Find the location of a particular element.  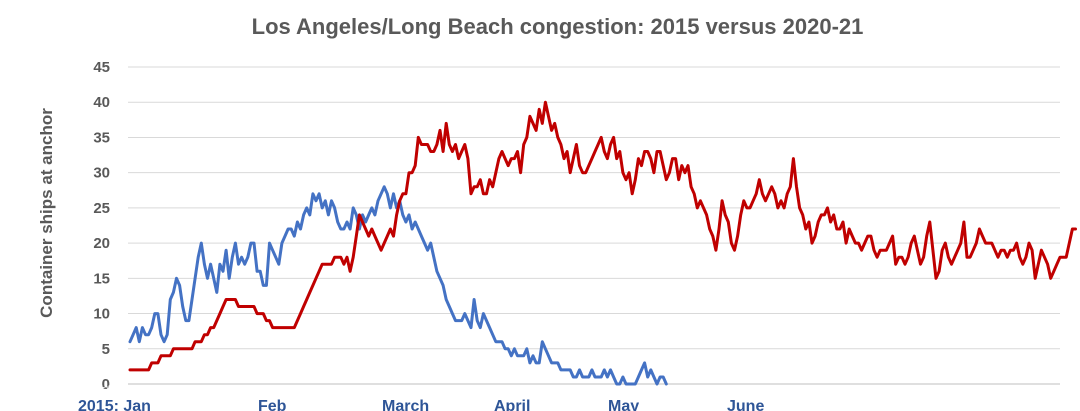

y-tick-label: 15 is located at coordinates (101, 278).